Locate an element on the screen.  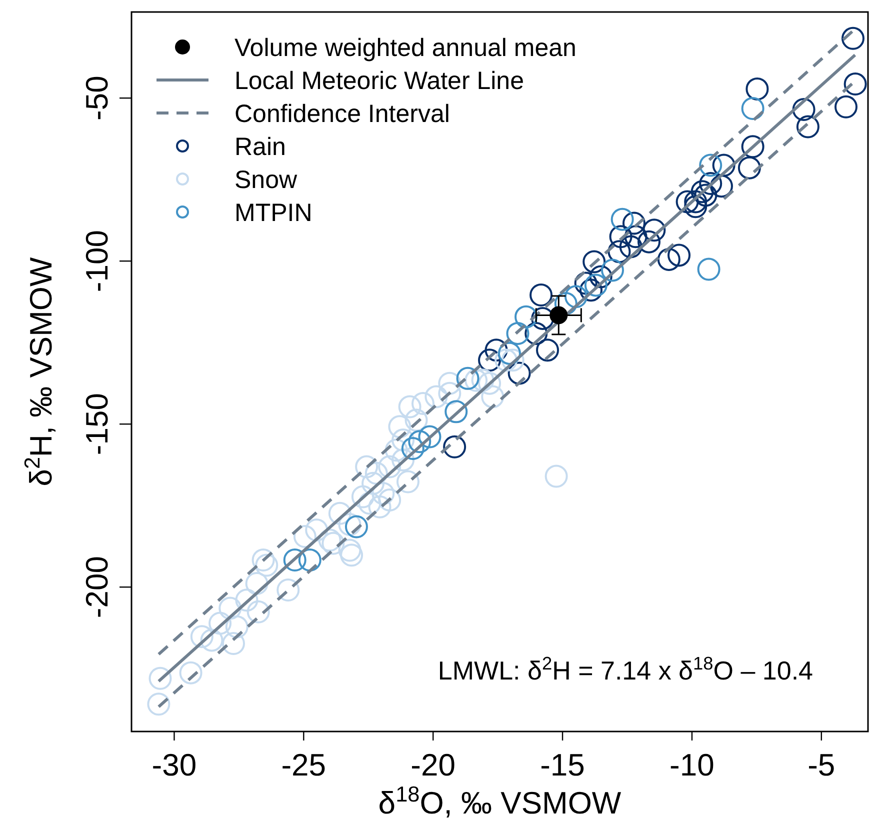
legend-label: Rain is located at coordinates (260, 147).